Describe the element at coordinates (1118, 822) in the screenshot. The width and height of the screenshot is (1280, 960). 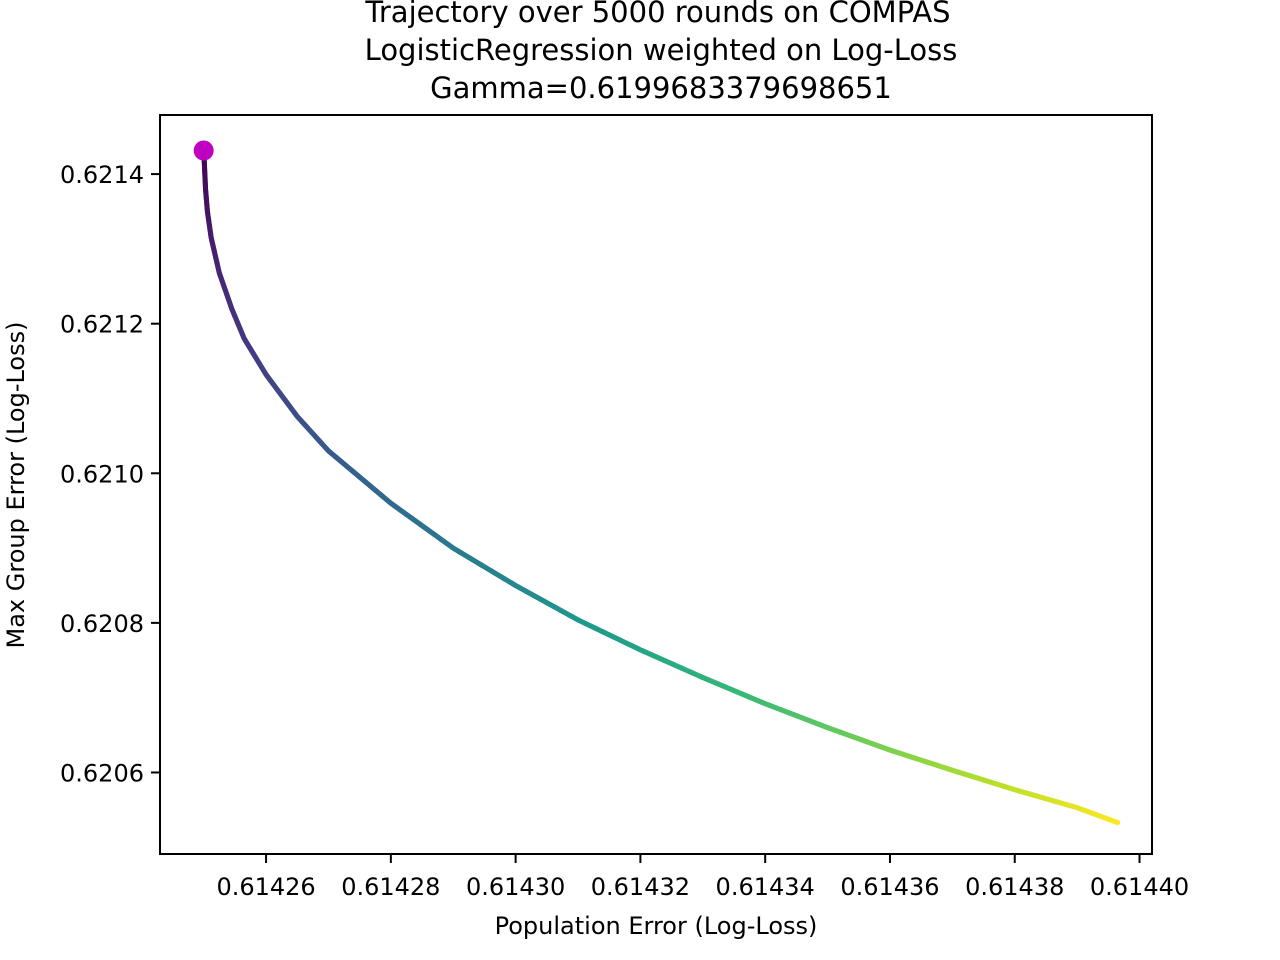
I see `trajectory-point` at that location.